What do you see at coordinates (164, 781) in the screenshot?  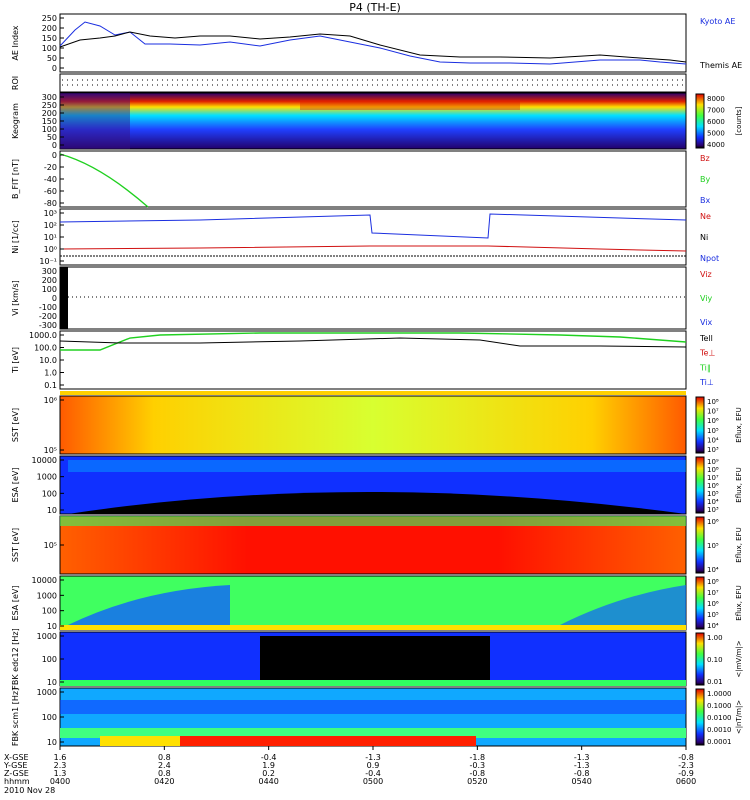 I see `xaxis-value-t: 0420` at bounding box center [164, 781].